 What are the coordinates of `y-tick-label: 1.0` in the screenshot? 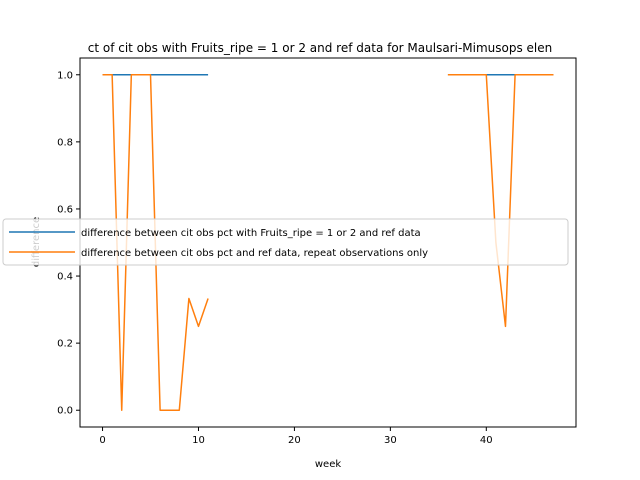 It's located at (65, 75).